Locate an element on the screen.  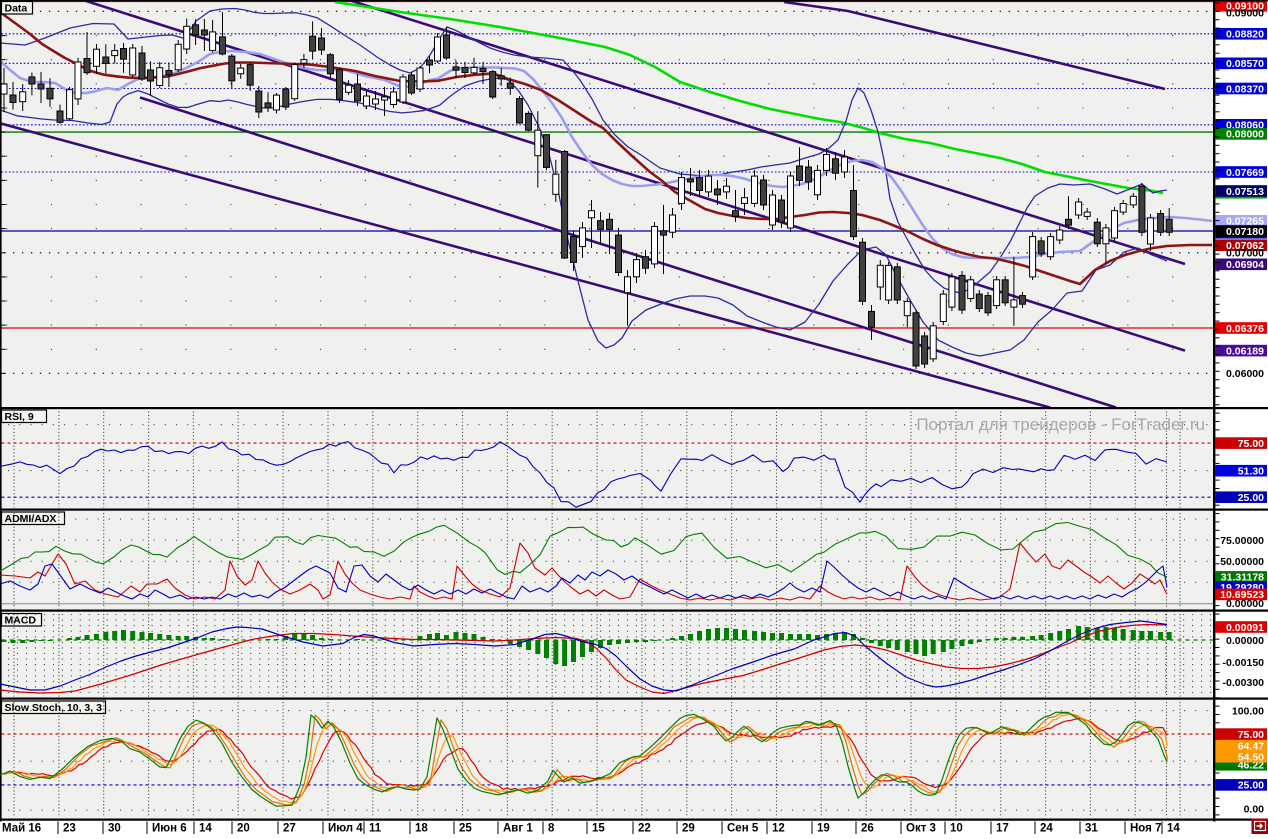
svg-text: 18 is located at coordinates (421, 829).